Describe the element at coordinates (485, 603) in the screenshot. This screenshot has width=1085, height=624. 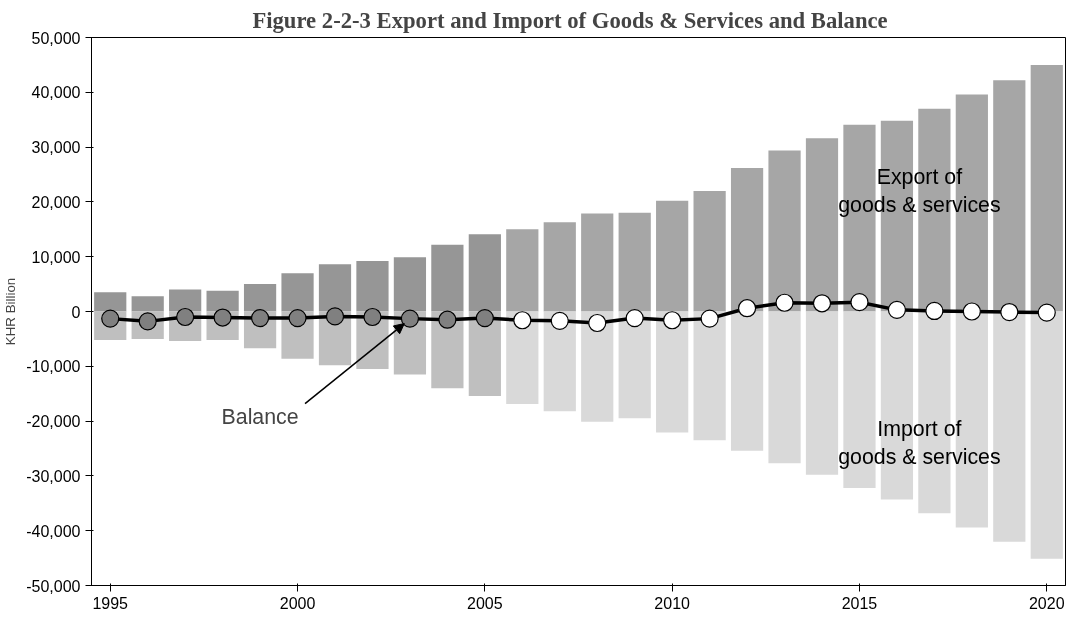
I see `x-tick-label: 2005` at that location.